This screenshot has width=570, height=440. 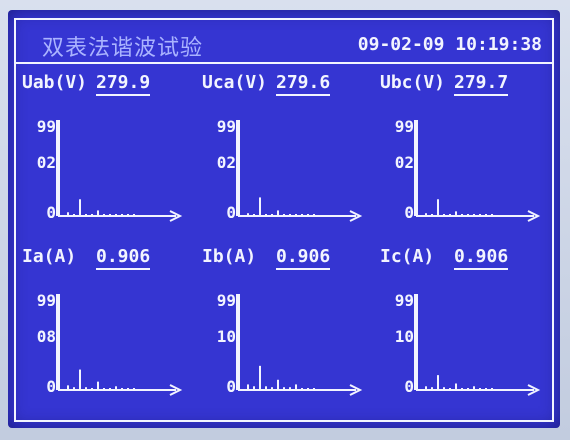 I want to click on datetime-readout: 09-02-09 10:19:38, so click(x=449, y=44).